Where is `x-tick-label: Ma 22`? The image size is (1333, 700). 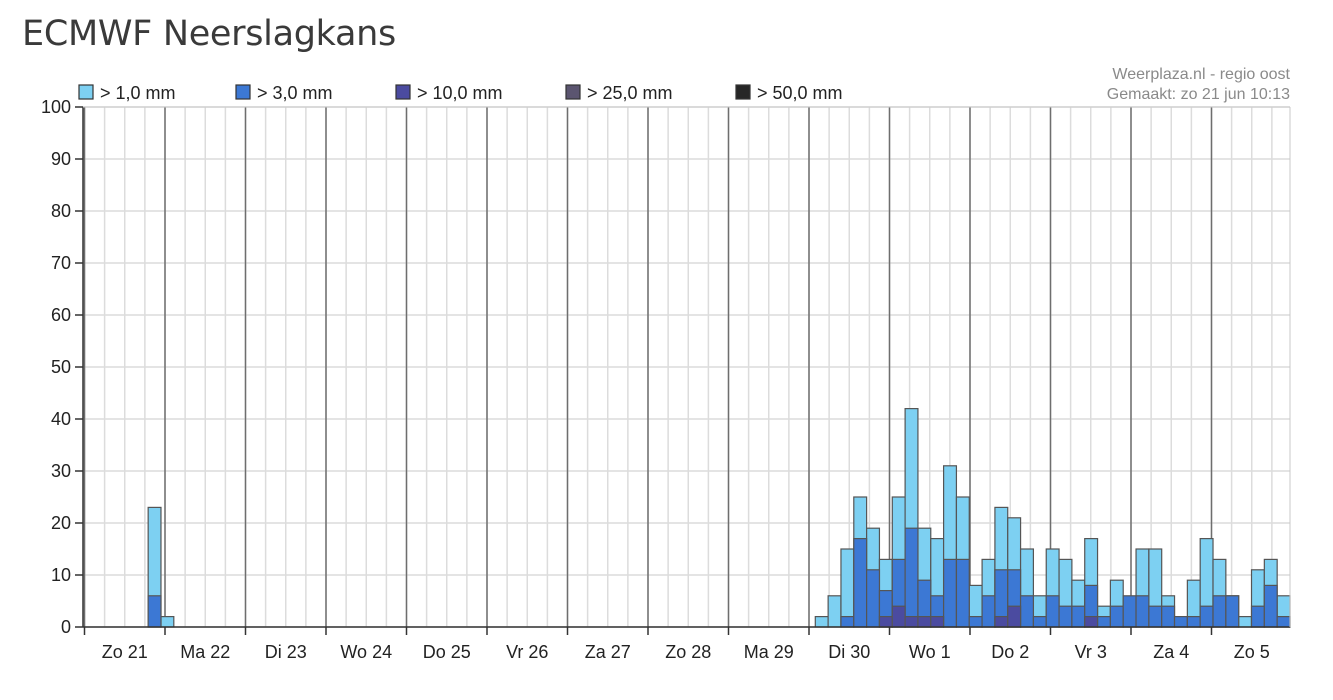 x-tick-label: Ma 22 is located at coordinates (205, 652).